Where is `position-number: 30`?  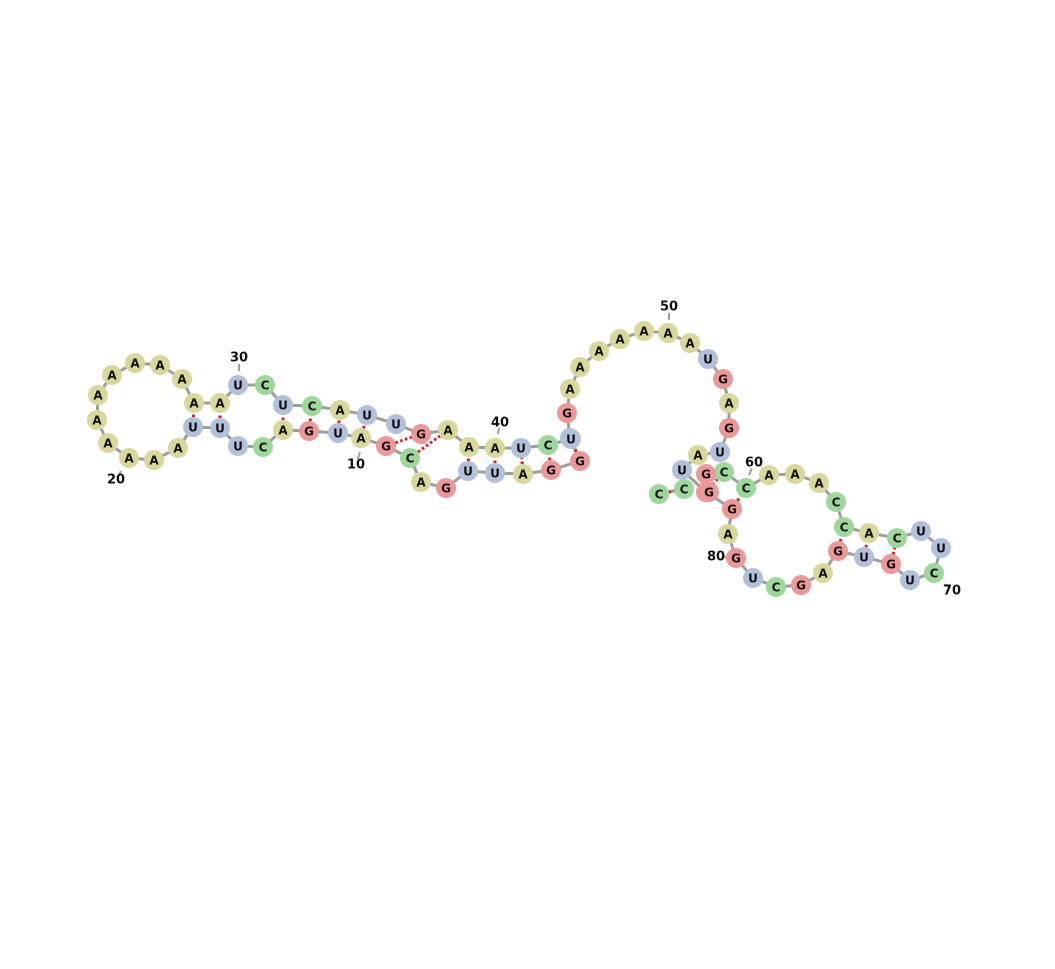
position-number: 30 is located at coordinates (239, 358).